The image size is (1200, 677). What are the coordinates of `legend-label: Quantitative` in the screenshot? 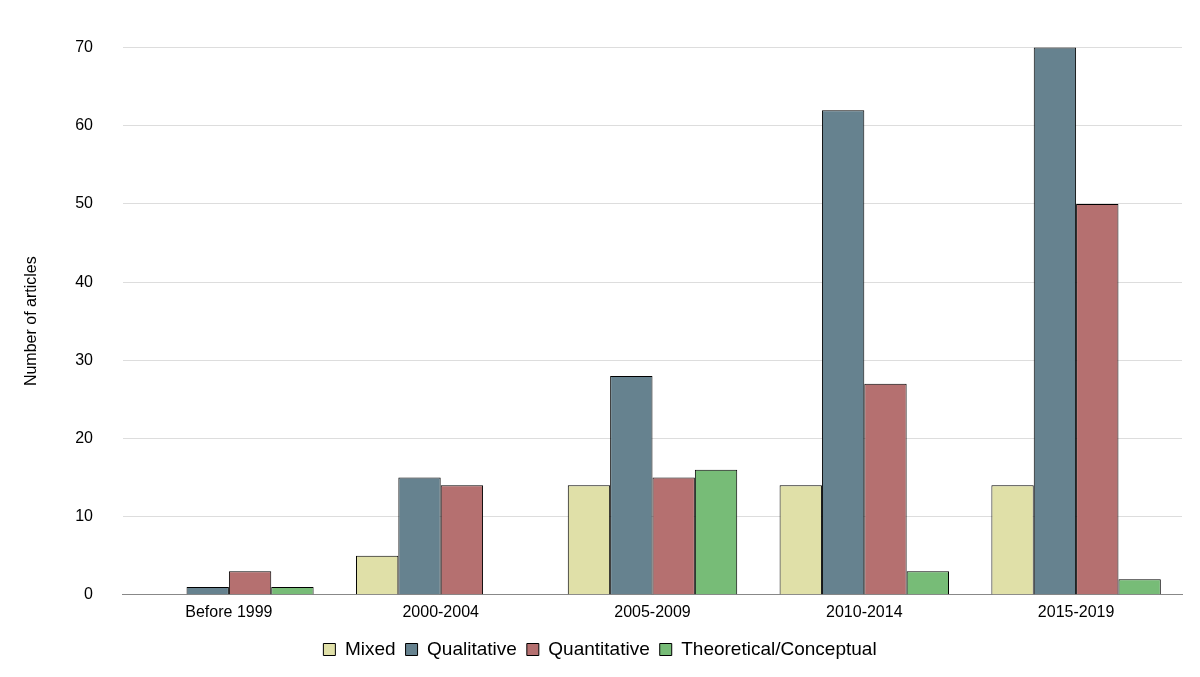 It's located at (599, 648).